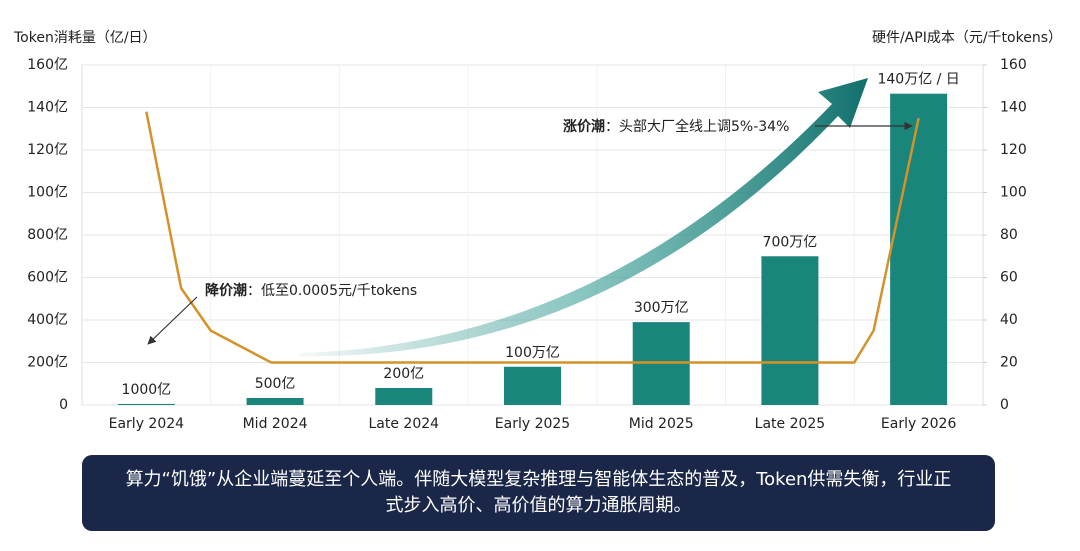 The width and height of the screenshot is (1080, 551). What do you see at coordinates (1013, 150) in the screenshot?
I see `y2-tick-label: 120` at bounding box center [1013, 150].